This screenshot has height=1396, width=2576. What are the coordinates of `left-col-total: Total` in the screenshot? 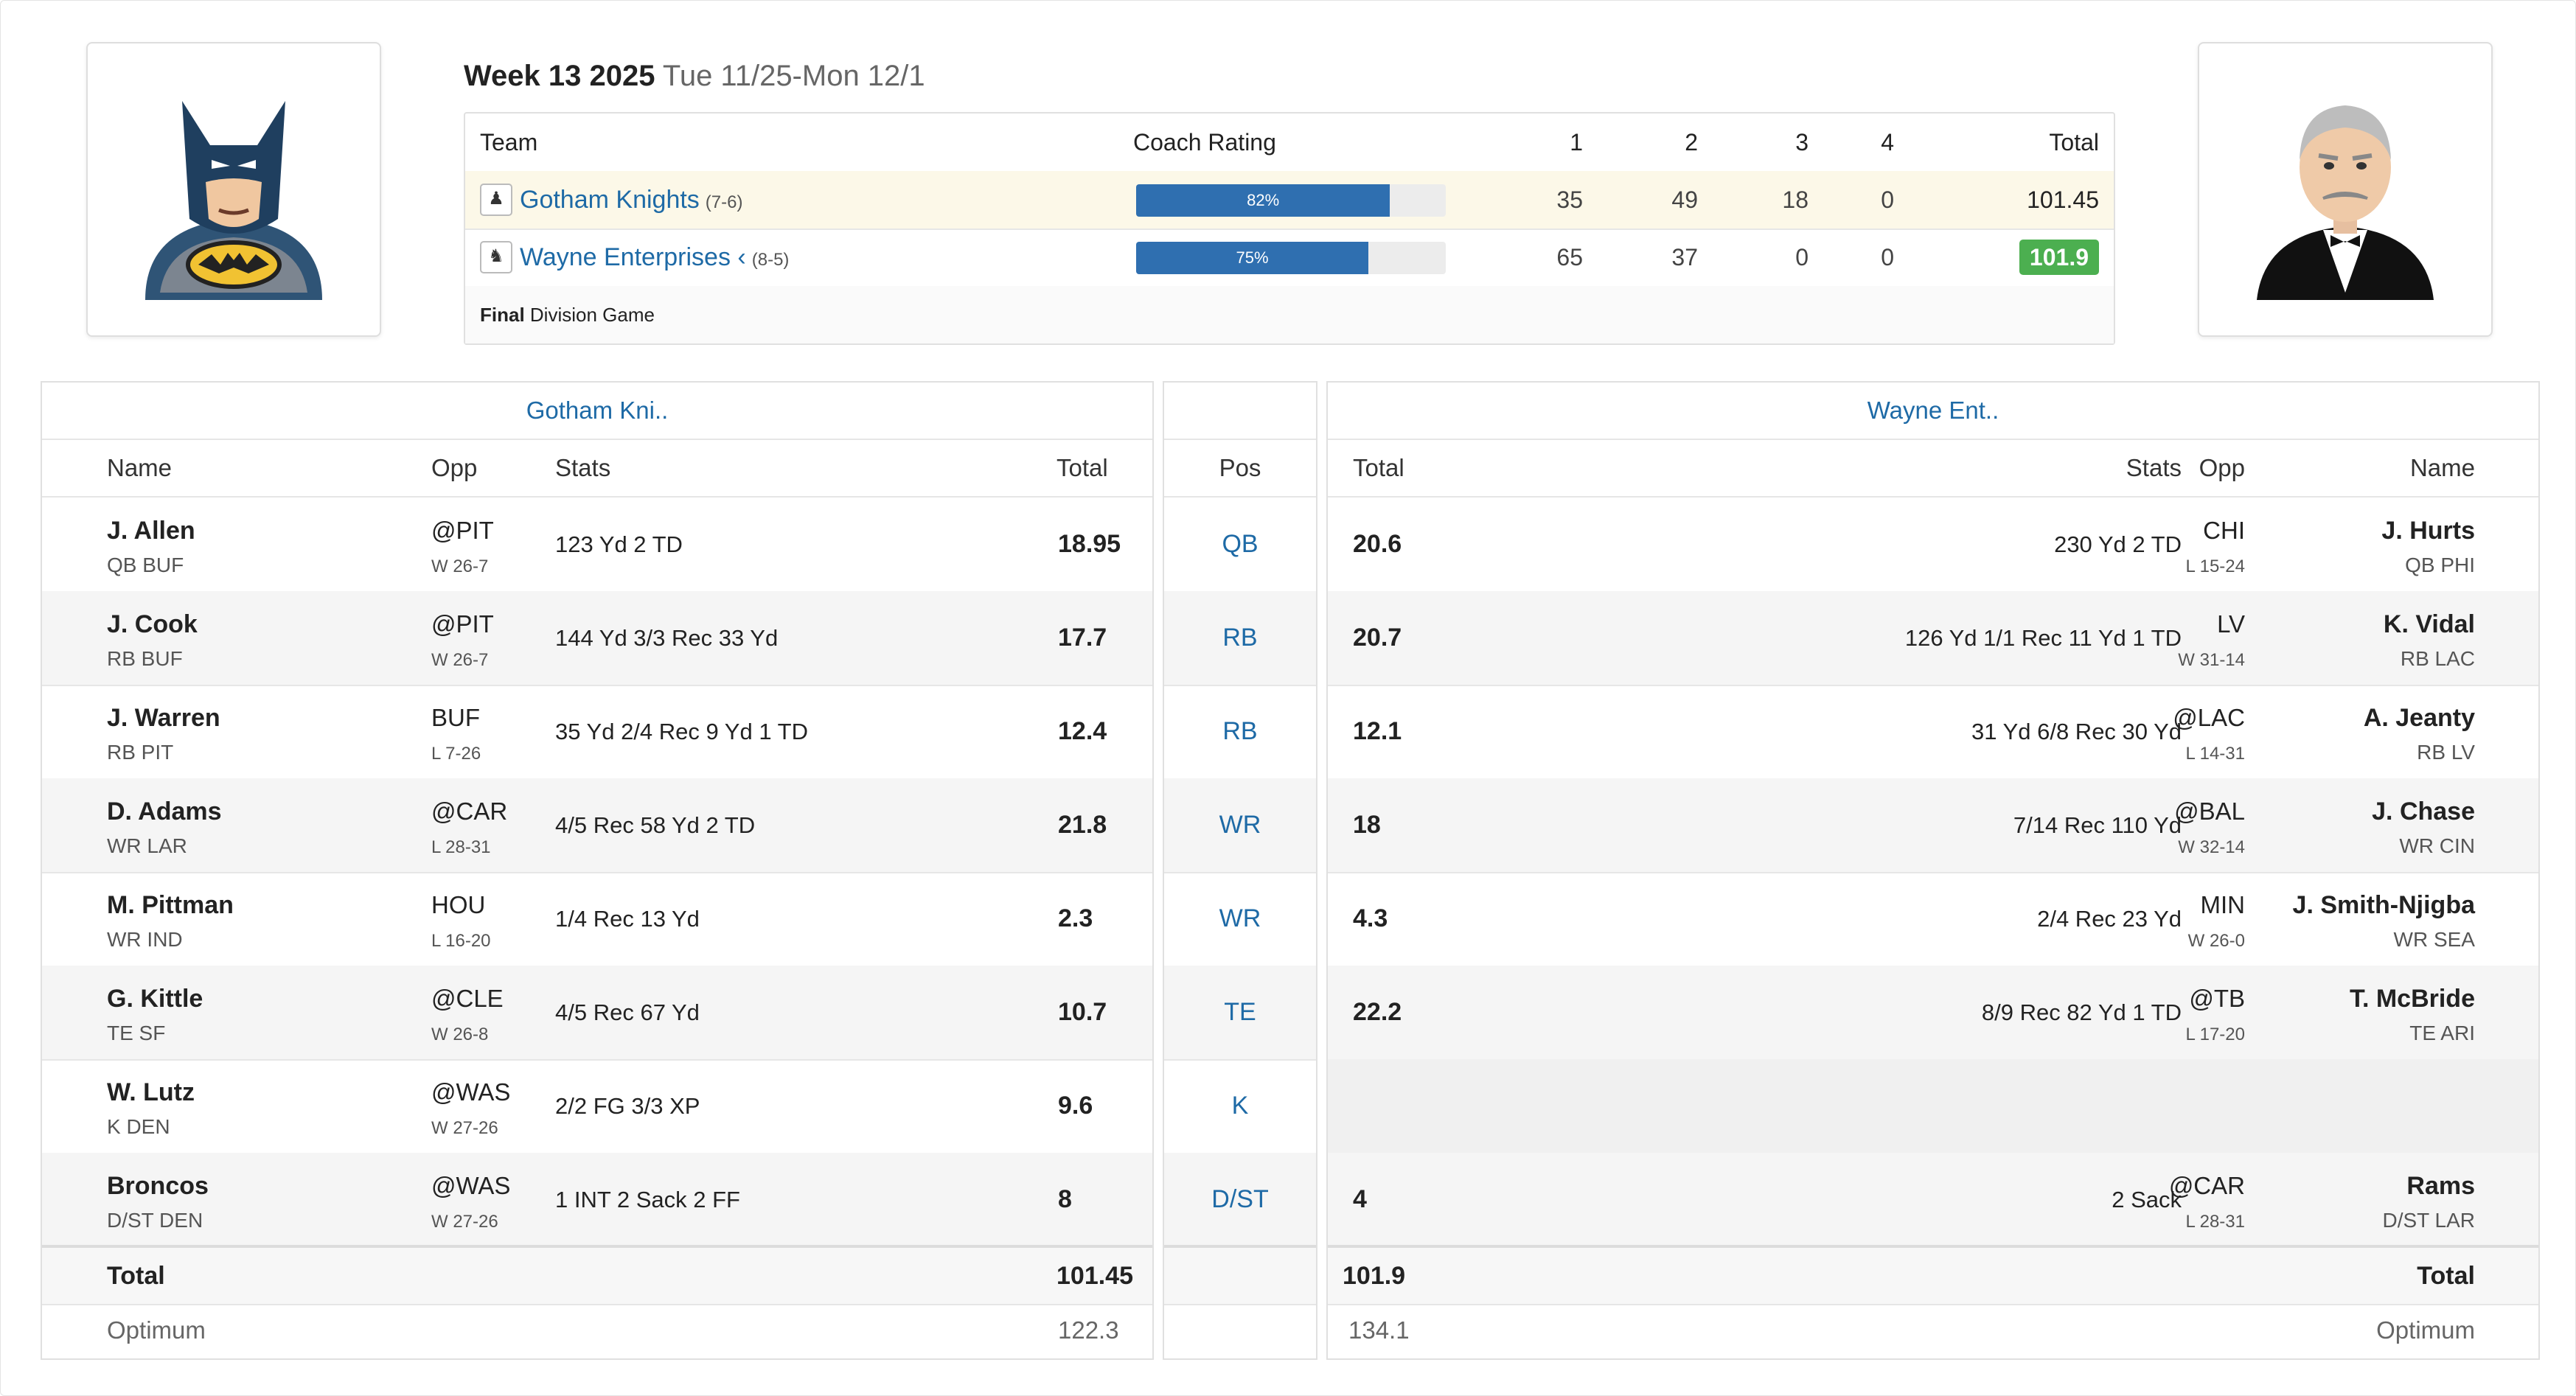 It's located at (1082, 468).